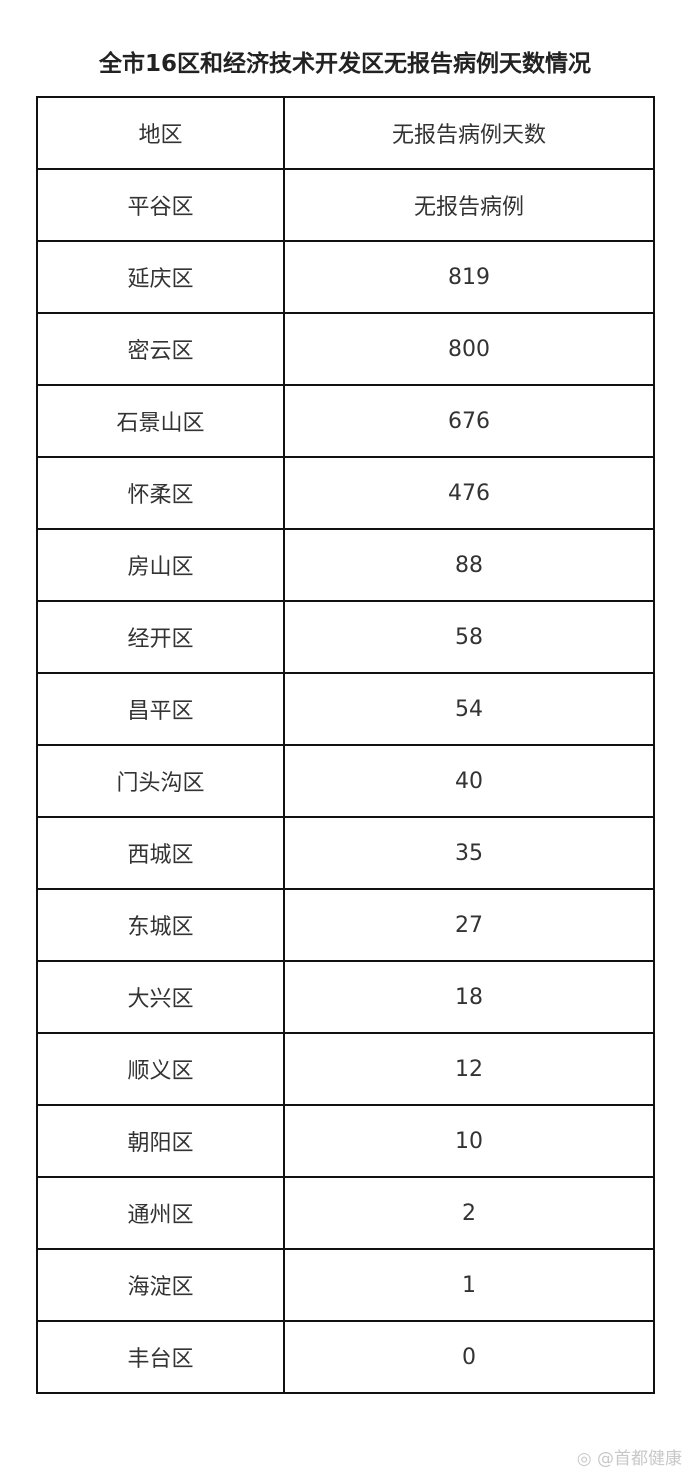  What do you see at coordinates (160, 1069) in the screenshot?
I see `region-cell: 顺义区` at bounding box center [160, 1069].